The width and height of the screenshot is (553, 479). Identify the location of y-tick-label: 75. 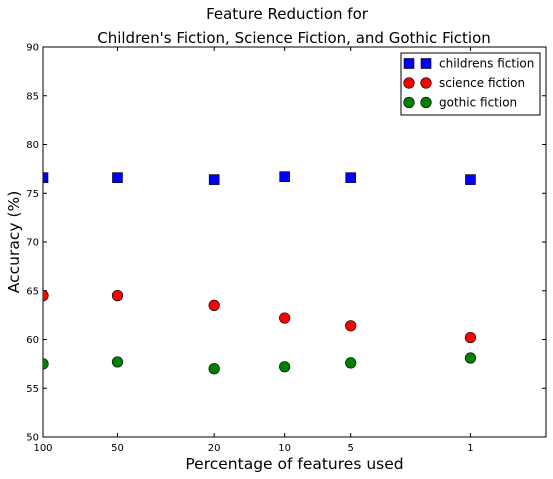
(32, 194).